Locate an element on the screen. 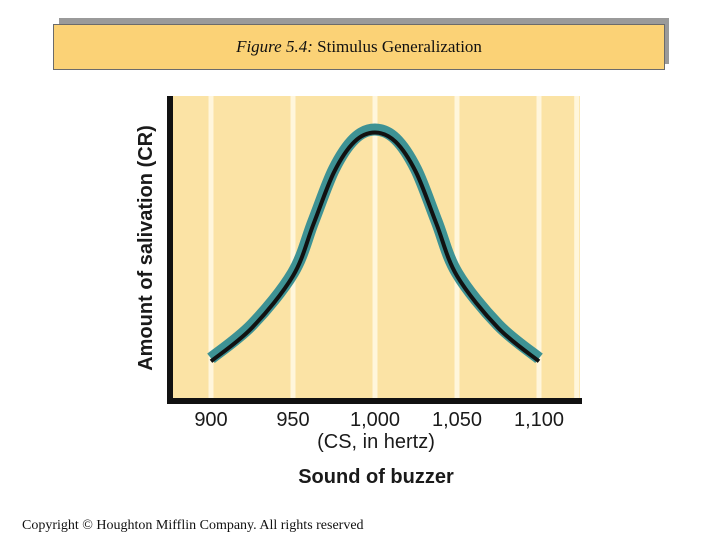 This screenshot has height=540, width=720. x-tick-label: 950 is located at coordinates (292, 420).